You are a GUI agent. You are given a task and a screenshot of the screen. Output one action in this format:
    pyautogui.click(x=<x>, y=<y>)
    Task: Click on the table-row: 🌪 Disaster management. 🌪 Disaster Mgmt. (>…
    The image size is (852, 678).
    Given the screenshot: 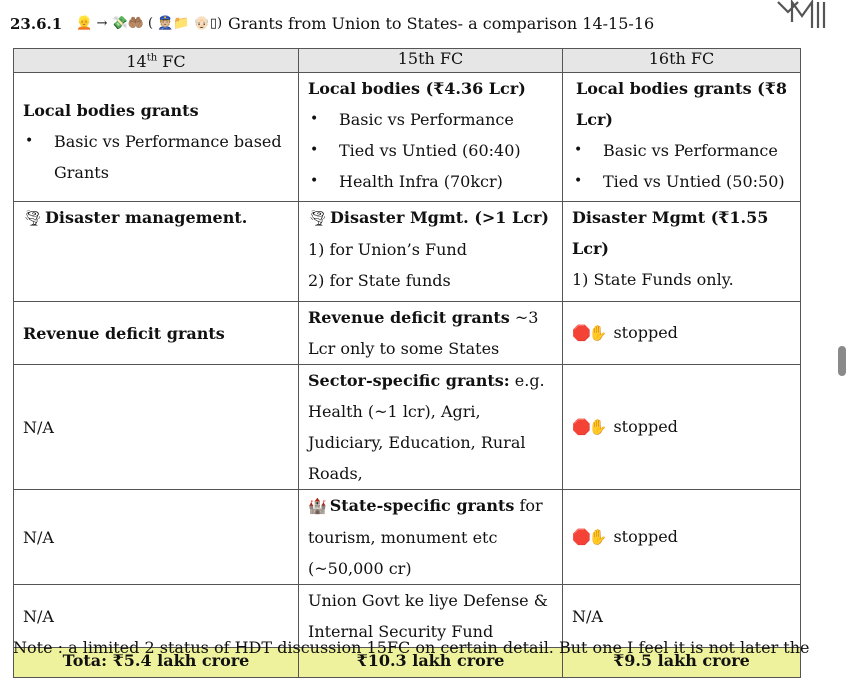 What is the action you would take?
    pyautogui.click(x=407, y=252)
    